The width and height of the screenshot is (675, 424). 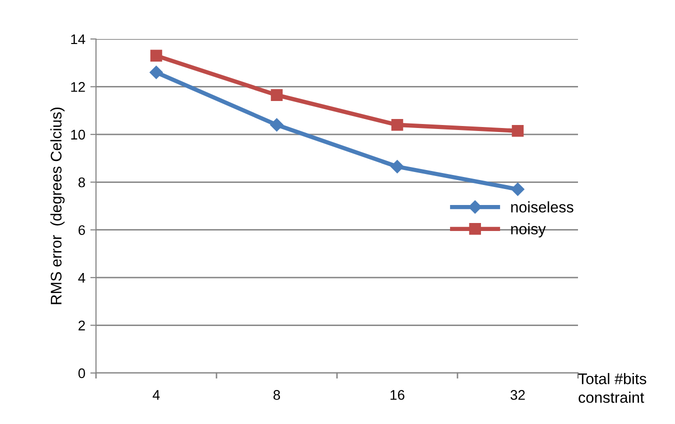 I want to click on y-tick-label: 14, so click(x=78, y=39).